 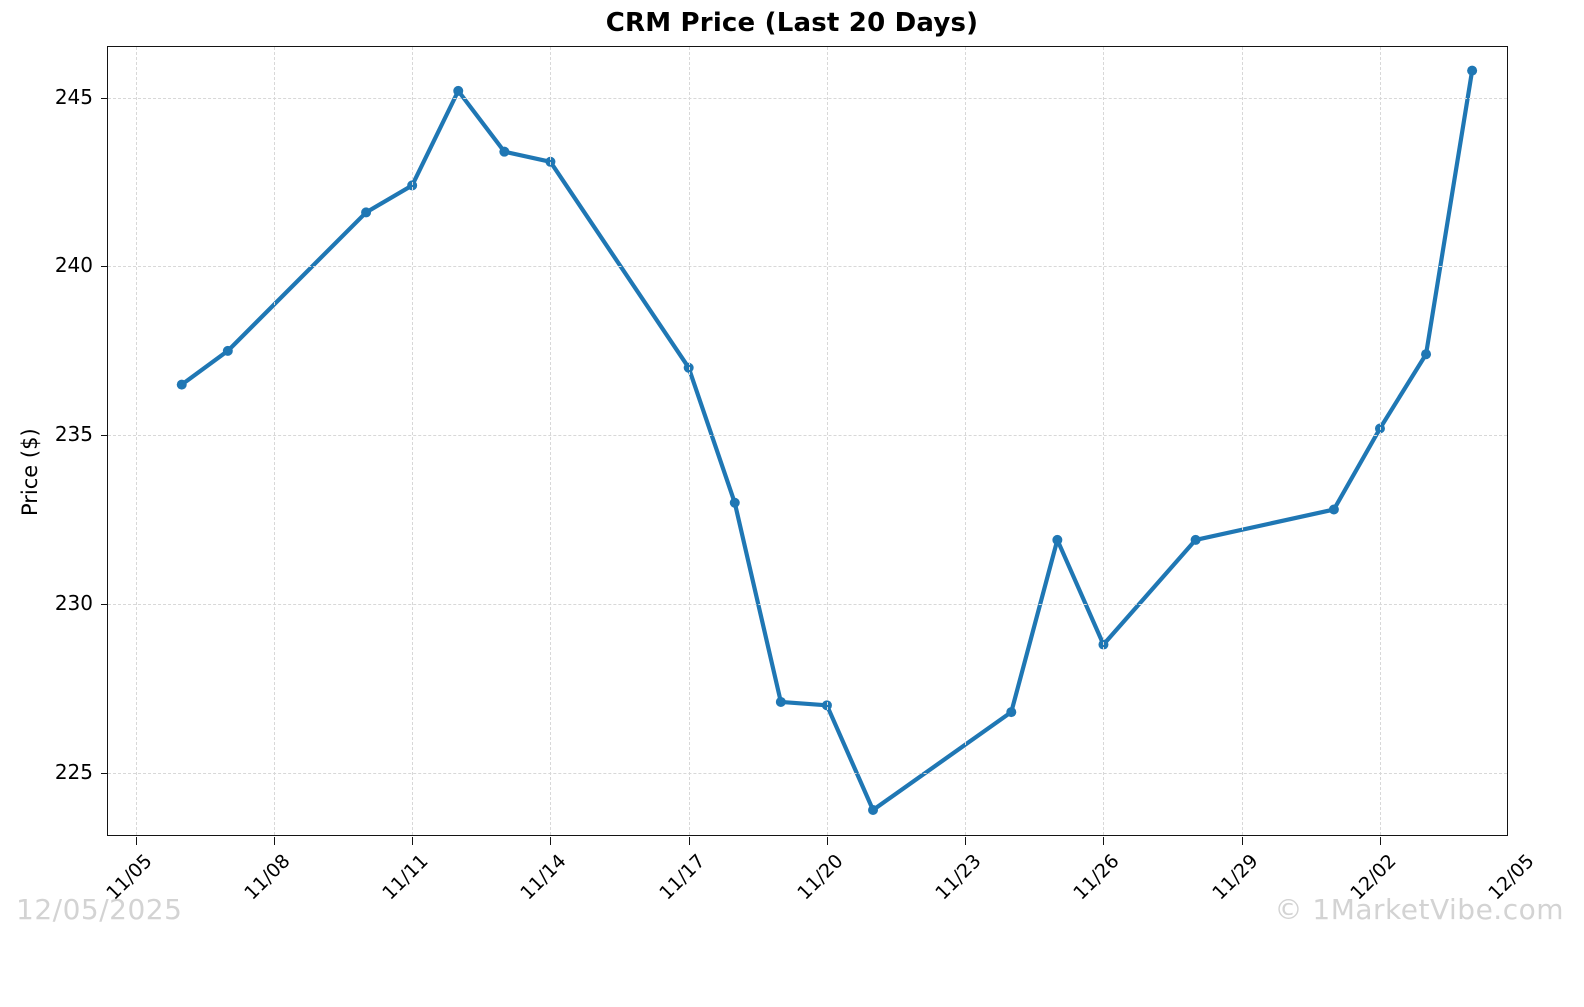 What do you see at coordinates (73, 603) in the screenshot?
I see `y-tick-label: 230` at bounding box center [73, 603].